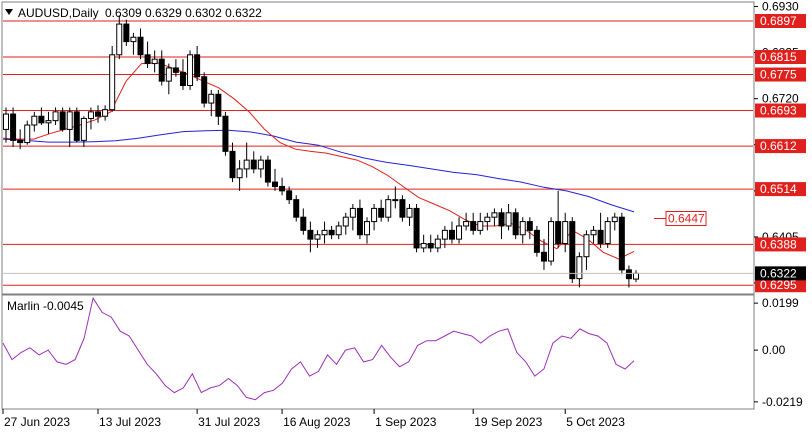 This screenshot has width=812, height=440. Describe the element at coordinates (686, 219) in the screenshot. I see `ma-label-box` at that location.